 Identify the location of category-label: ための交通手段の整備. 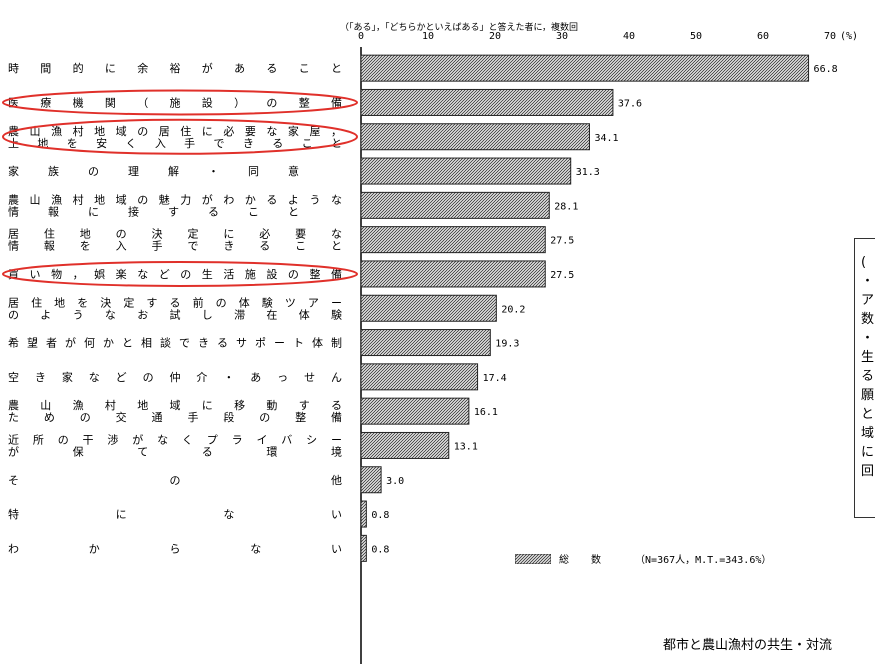
(175, 417).